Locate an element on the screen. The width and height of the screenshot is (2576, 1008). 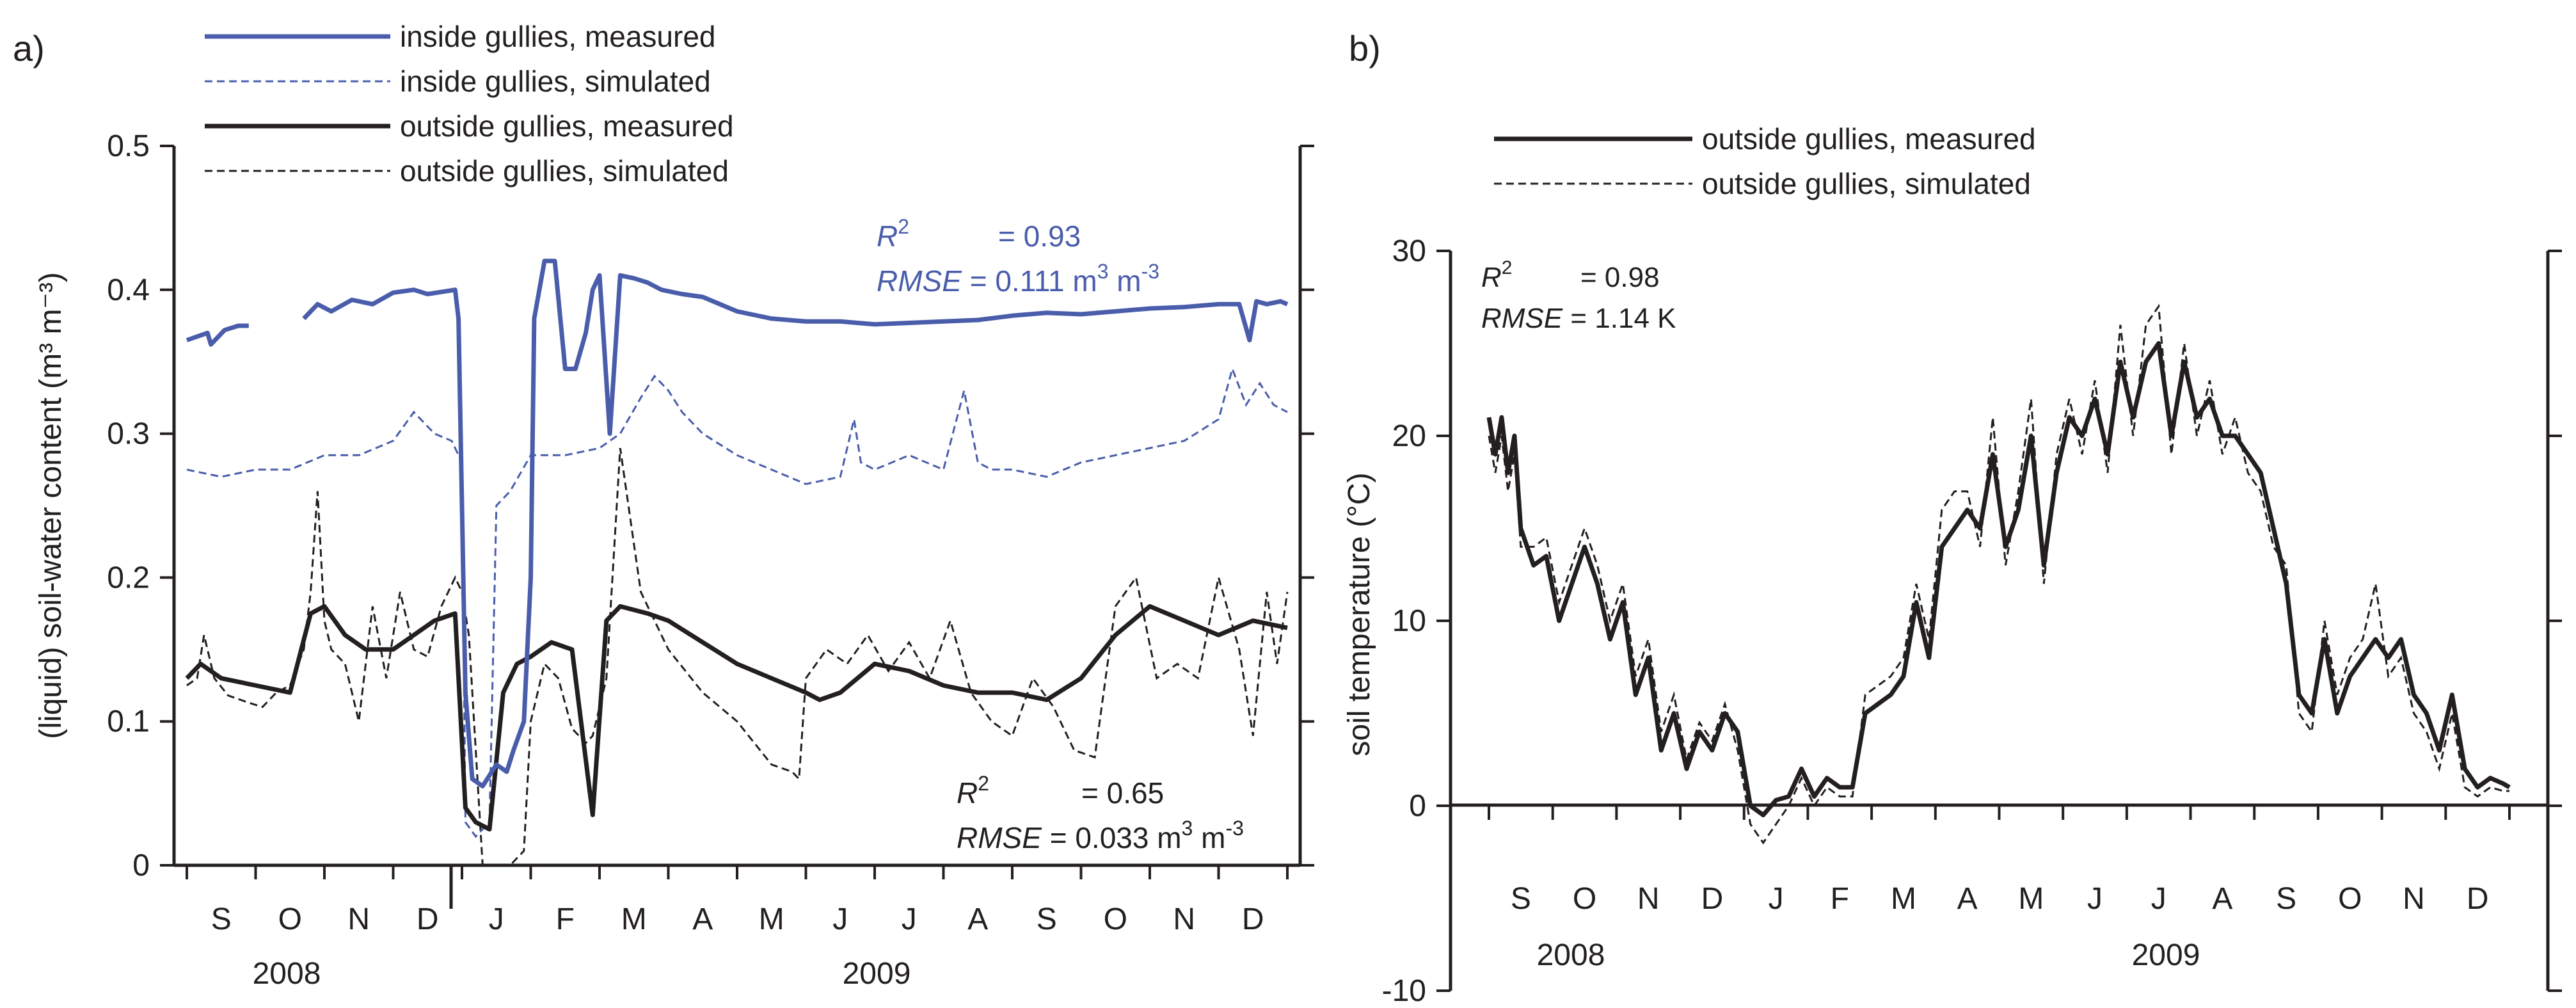
stat-r2-inside-value: = 0.93 is located at coordinates (1039, 236).